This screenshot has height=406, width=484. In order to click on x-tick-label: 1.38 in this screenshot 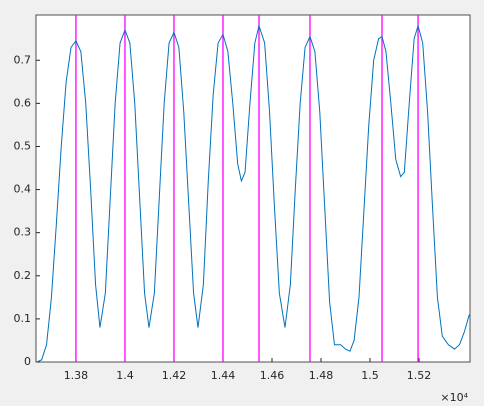, I will do `click(76, 375)`.